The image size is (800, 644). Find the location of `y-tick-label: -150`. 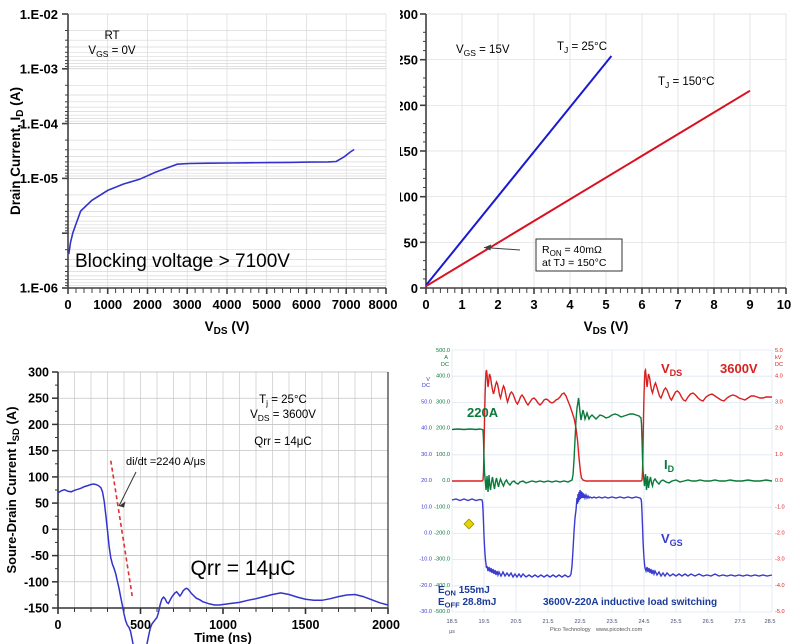

y-tick-label: -150 is located at coordinates (36, 609).